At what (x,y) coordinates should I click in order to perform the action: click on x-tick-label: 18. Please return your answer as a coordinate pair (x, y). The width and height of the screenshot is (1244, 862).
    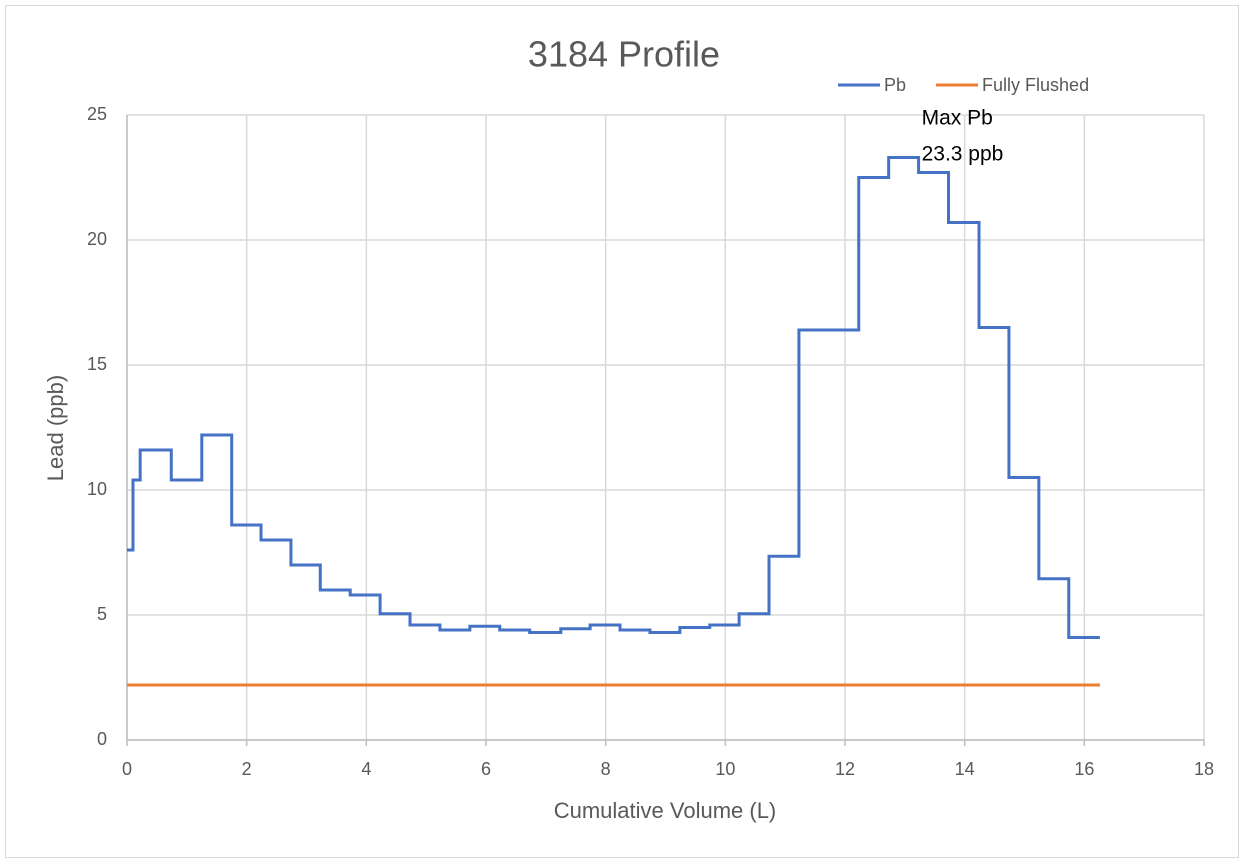
    Looking at the image, I should click on (1204, 769).